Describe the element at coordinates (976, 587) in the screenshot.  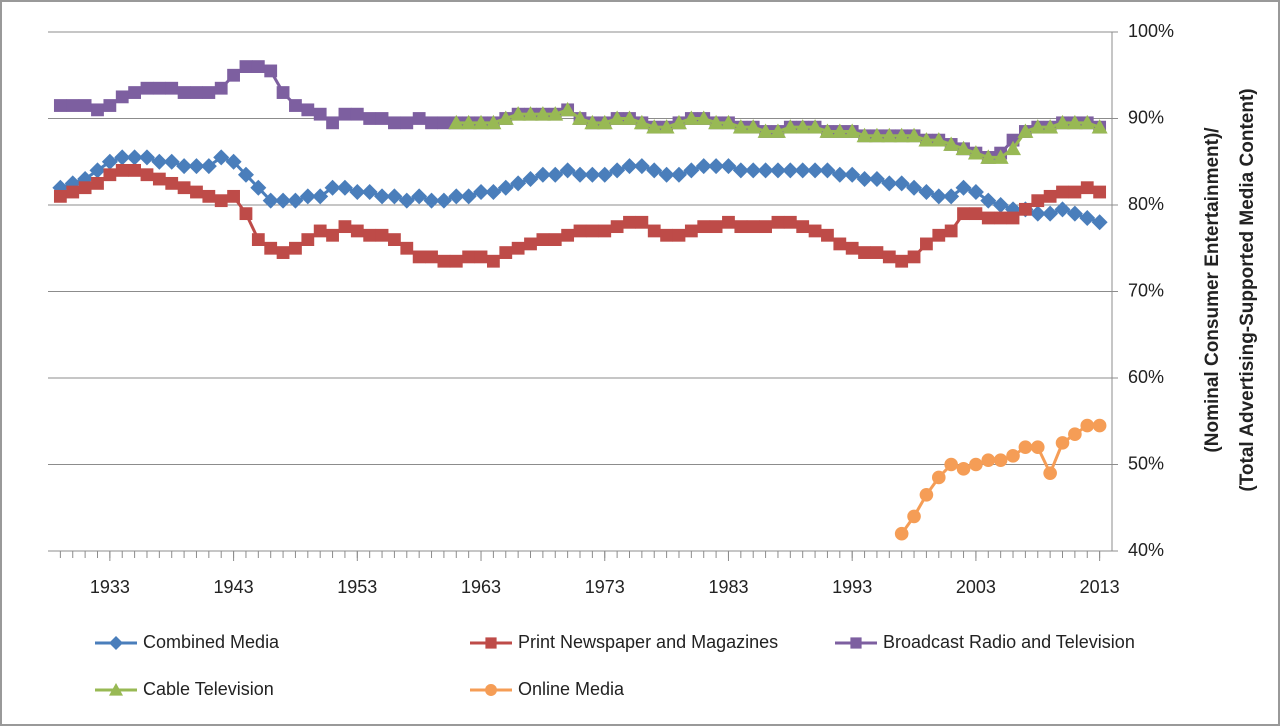
I see `x-tick-label: 2003` at that location.